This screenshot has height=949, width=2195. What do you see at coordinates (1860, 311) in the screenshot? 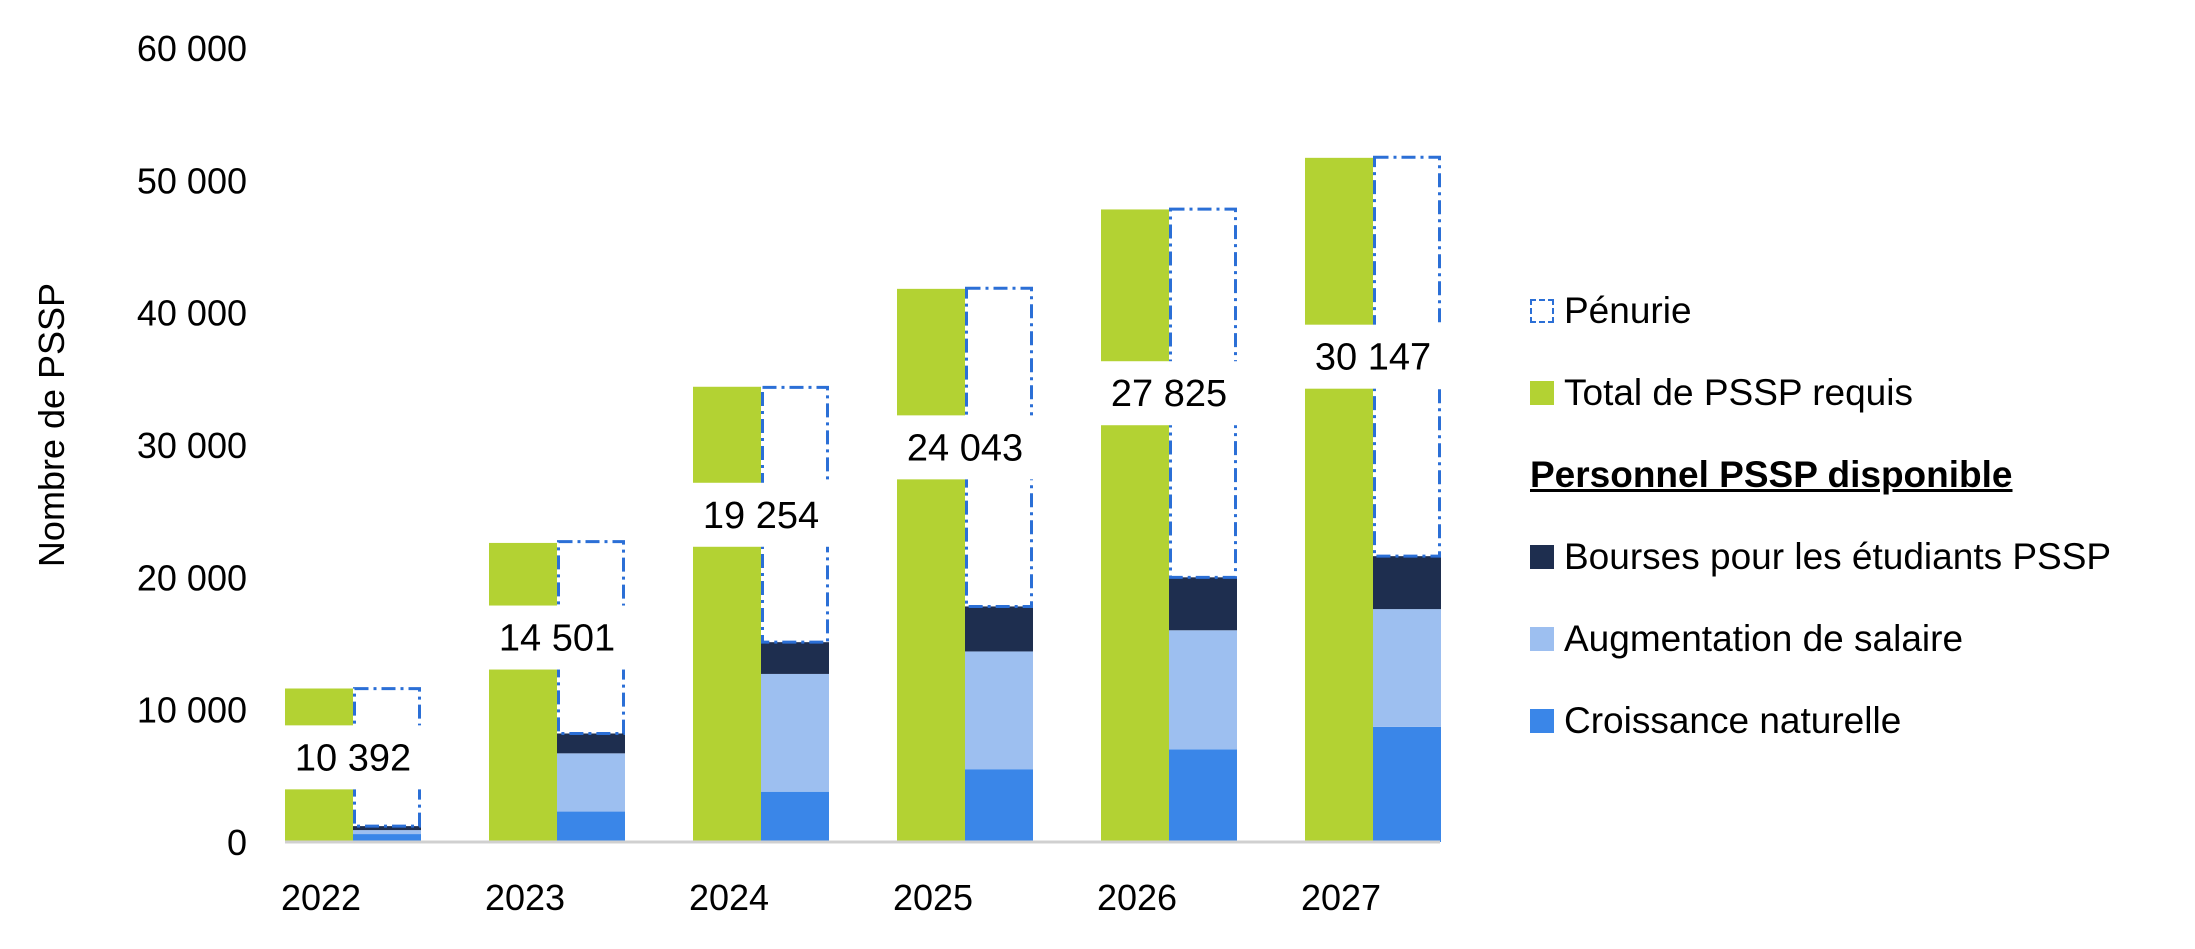
I see `legend-item-shortage: Pénurie` at bounding box center [1860, 311].